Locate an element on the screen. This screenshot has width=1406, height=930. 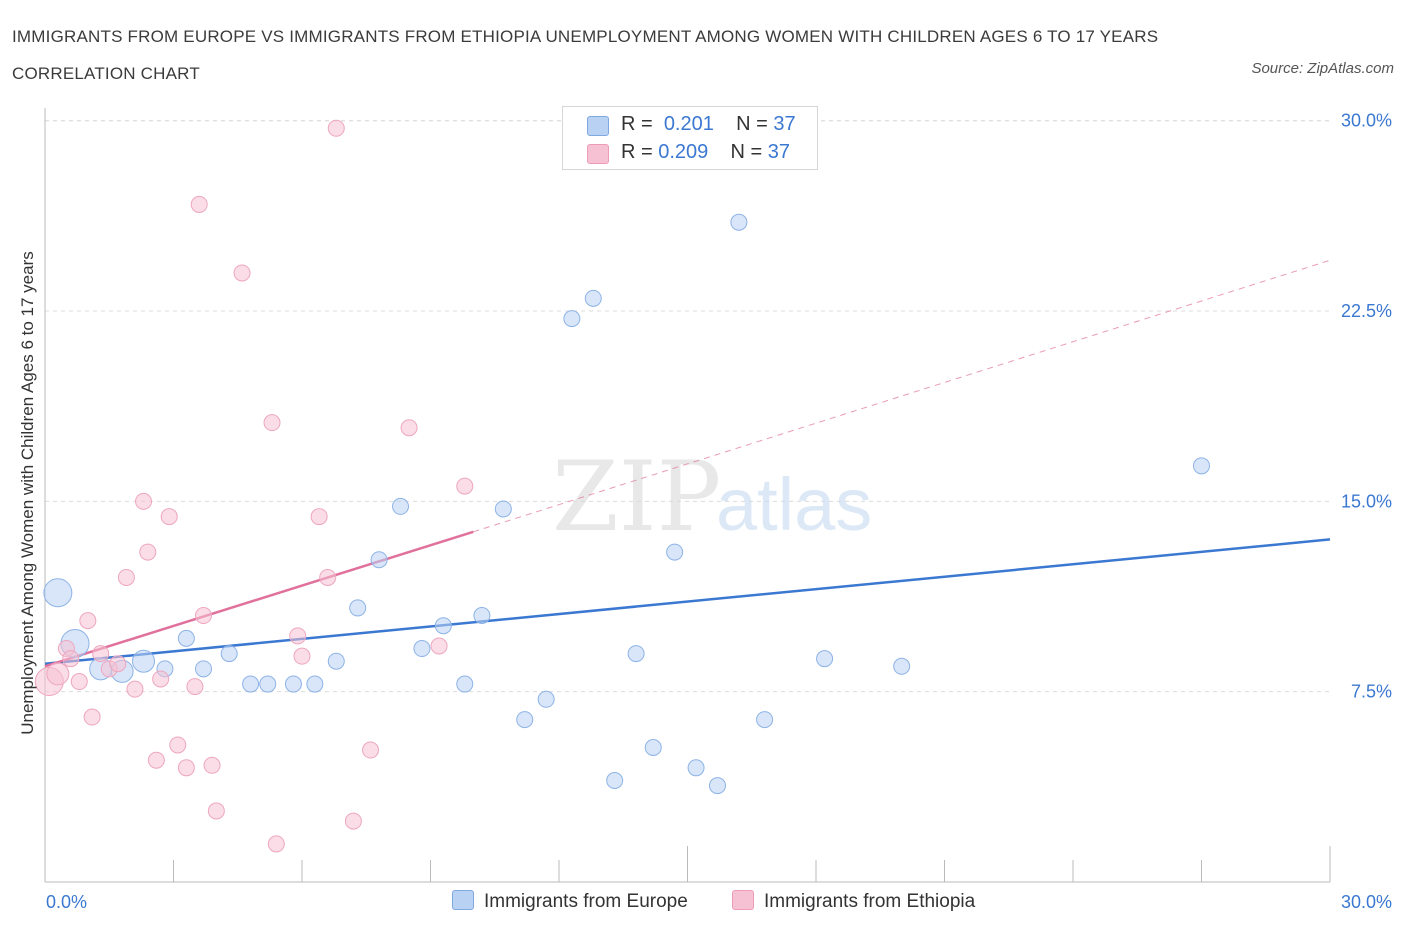
y-tick-label: 30.0% is located at coordinates (1366, 121).